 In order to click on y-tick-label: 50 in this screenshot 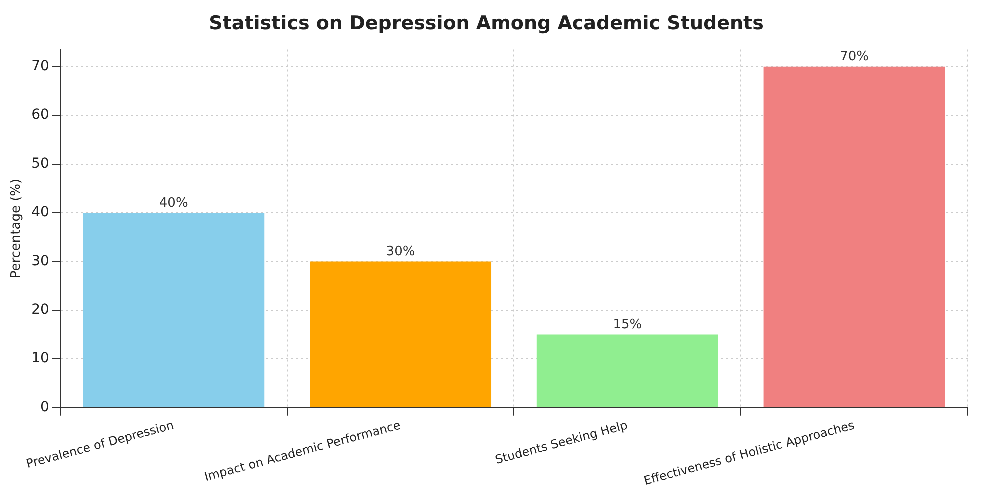, I will do `click(41, 164)`.